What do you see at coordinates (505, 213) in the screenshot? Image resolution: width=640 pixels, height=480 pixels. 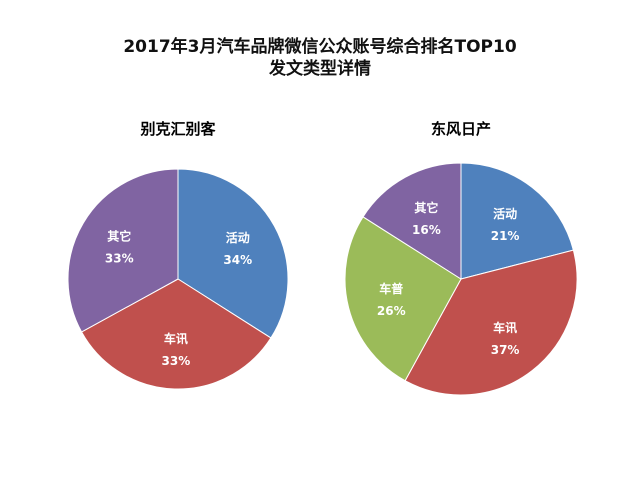 I see `slice-label-nissan-activity: 活动` at bounding box center [505, 213].